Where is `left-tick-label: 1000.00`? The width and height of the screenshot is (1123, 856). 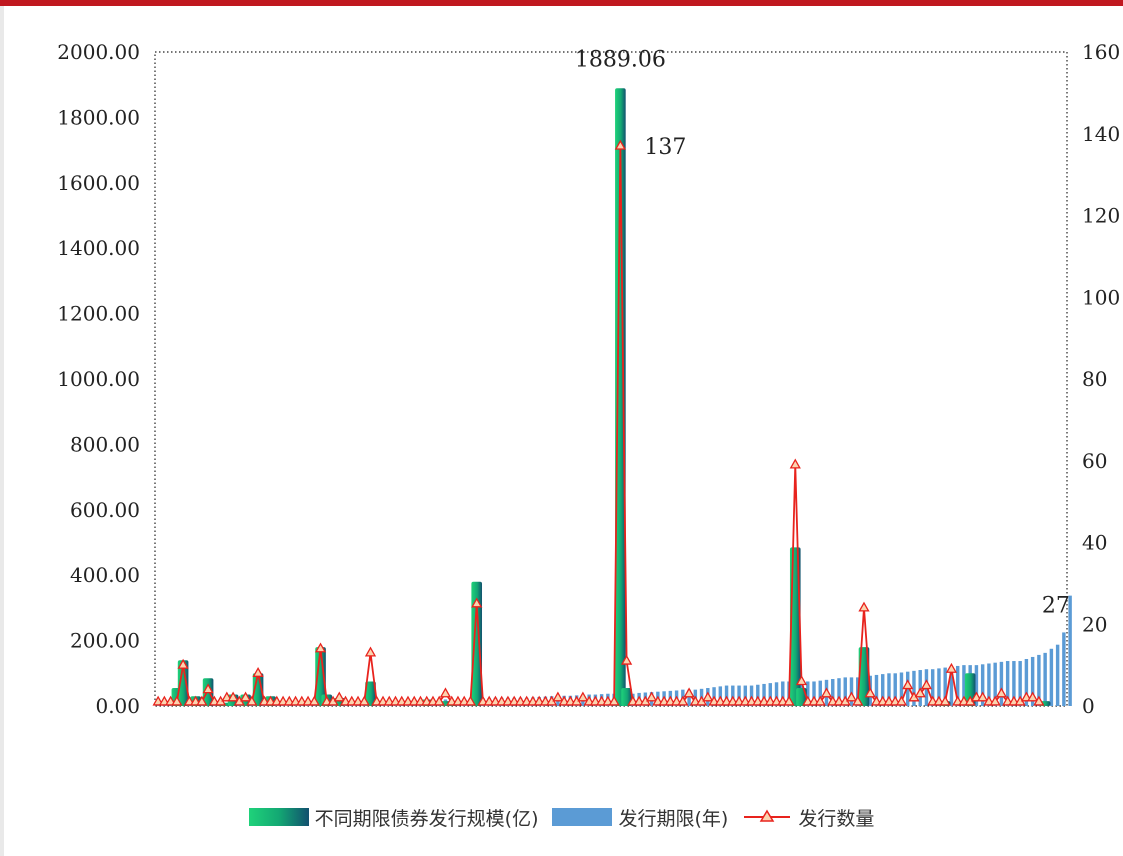
left-tick-label: 1000.00 is located at coordinates (98, 379).